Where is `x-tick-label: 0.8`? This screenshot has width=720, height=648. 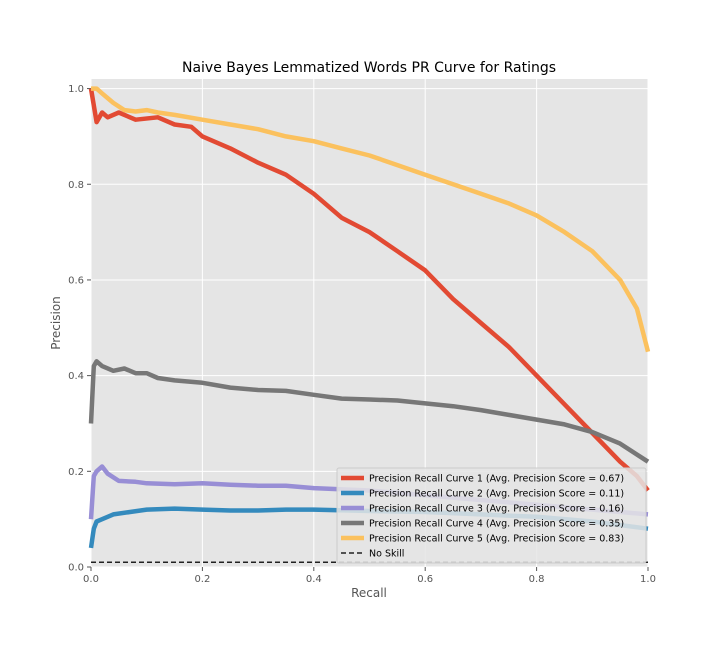
x-tick-label: 0.8 is located at coordinates (537, 579).